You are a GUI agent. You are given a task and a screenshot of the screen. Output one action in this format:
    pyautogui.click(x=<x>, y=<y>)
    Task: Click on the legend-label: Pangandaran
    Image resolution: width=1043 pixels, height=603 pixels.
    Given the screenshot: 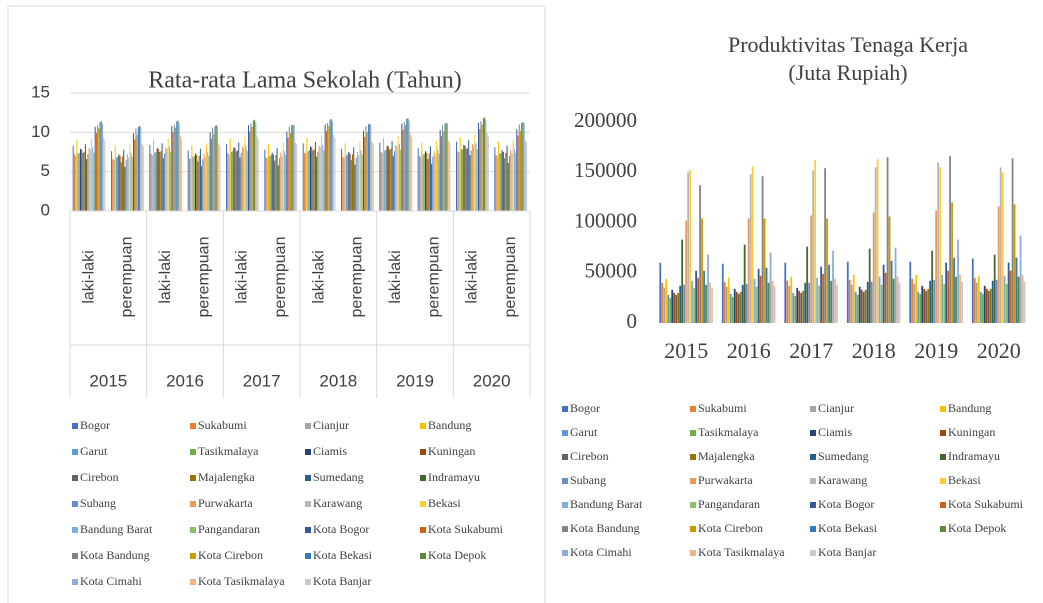 What is the action you would take?
    pyautogui.click(x=229, y=529)
    